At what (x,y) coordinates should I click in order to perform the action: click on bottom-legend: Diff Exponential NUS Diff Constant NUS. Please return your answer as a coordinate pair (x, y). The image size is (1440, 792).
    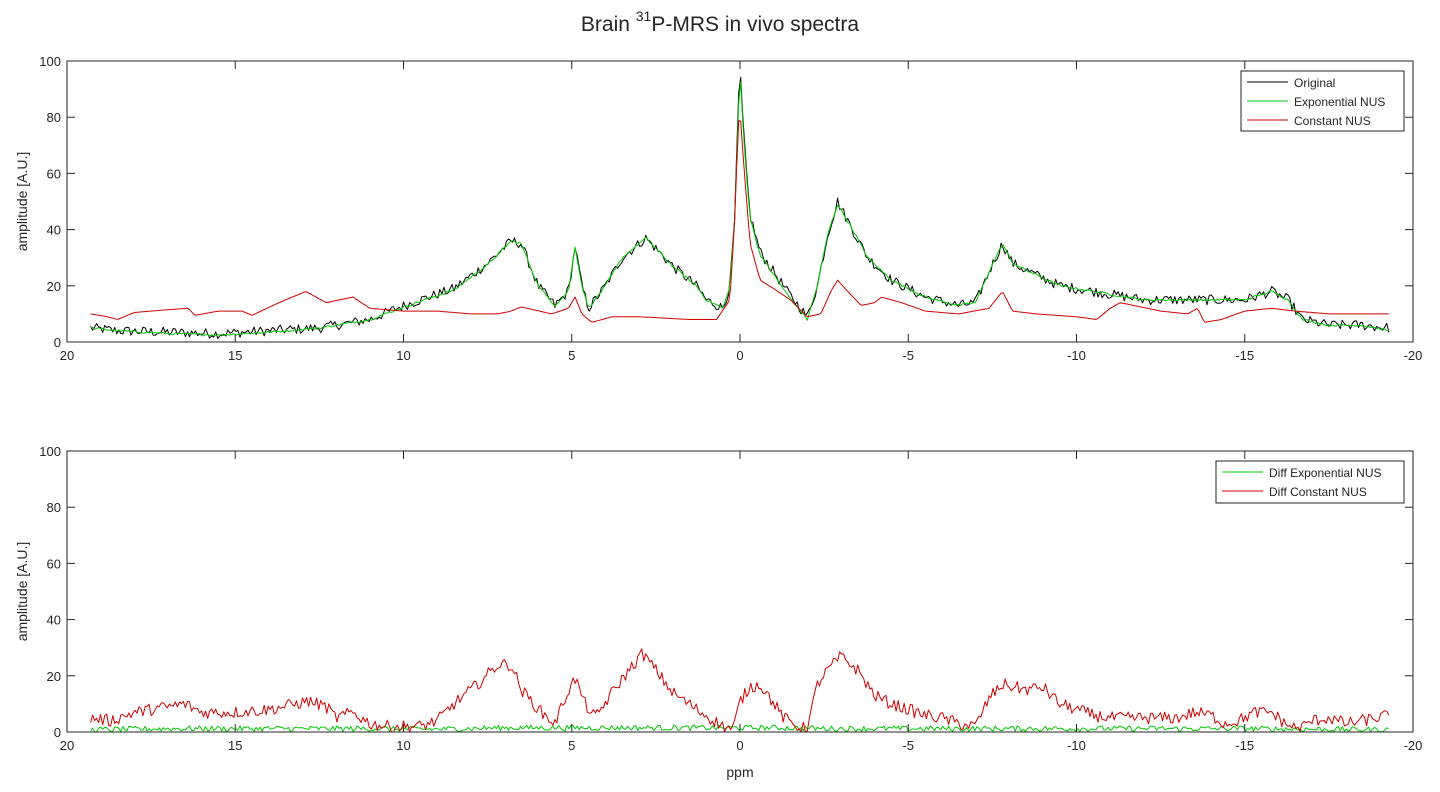
    Looking at the image, I should click on (1310, 482).